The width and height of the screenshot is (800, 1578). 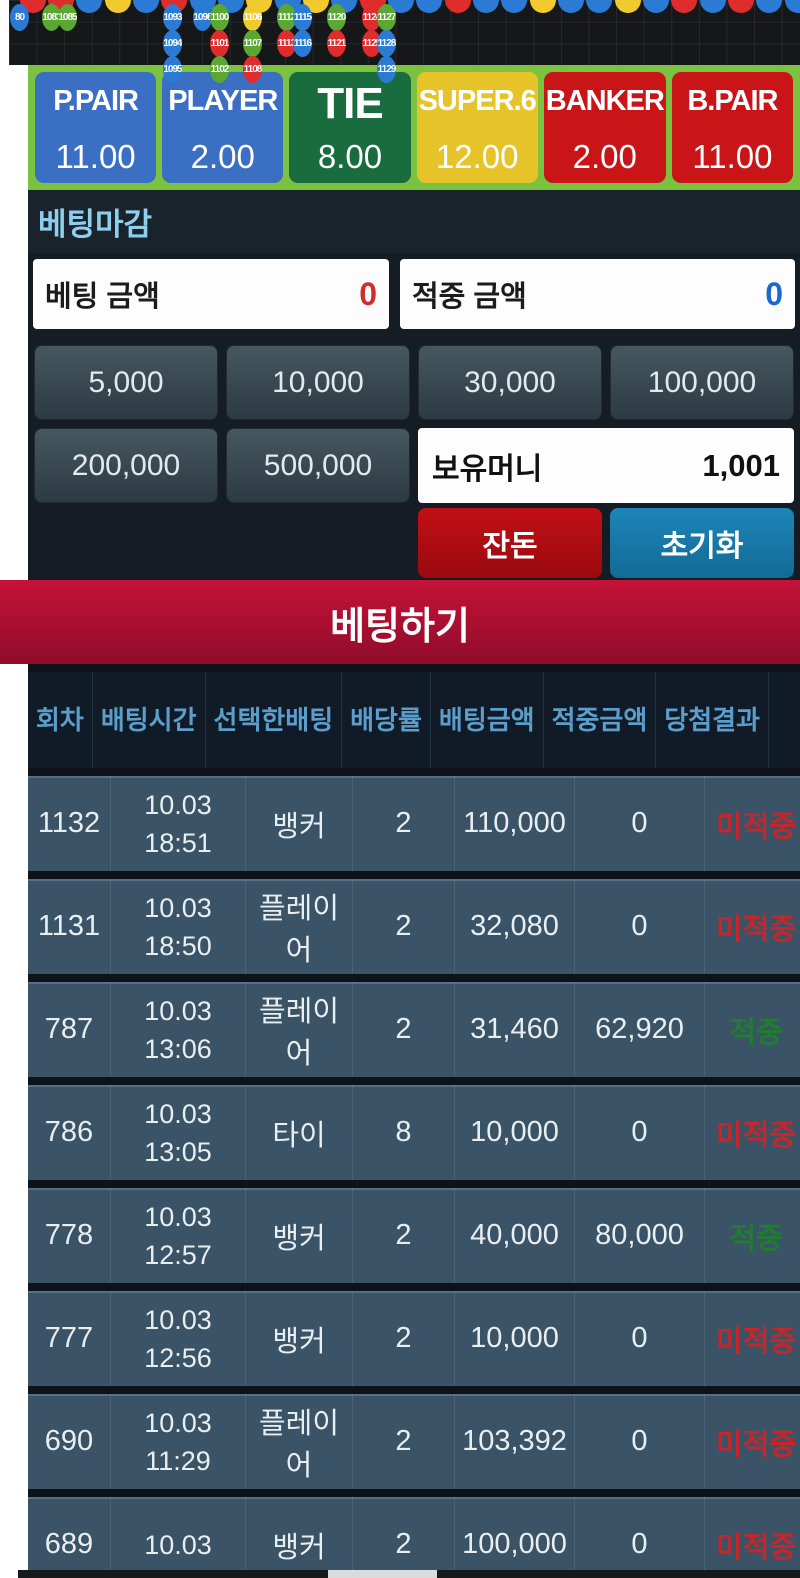 What do you see at coordinates (69, 926) in the screenshot?
I see `history-round: 1131` at bounding box center [69, 926].